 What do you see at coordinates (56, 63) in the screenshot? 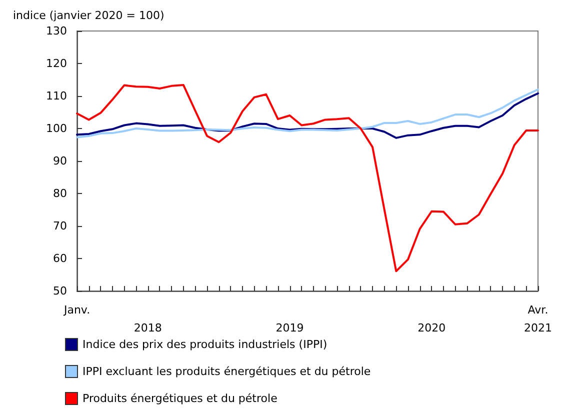
I see `y-tick-label: 120` at bounding box center [56, 63].